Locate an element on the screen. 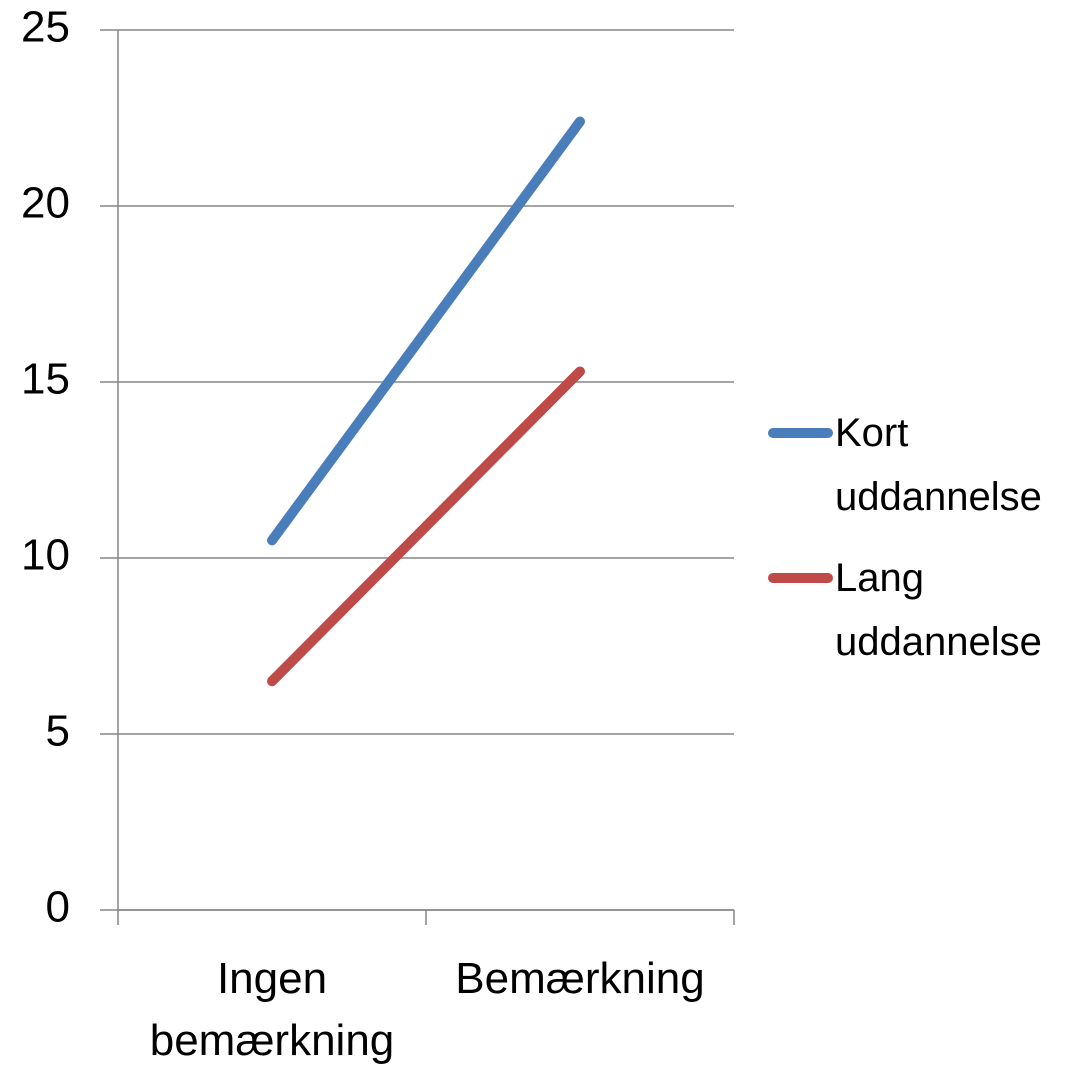 The image size is (1088, 1072). y-tick-label: 15 is located at coordinates (45, 379).